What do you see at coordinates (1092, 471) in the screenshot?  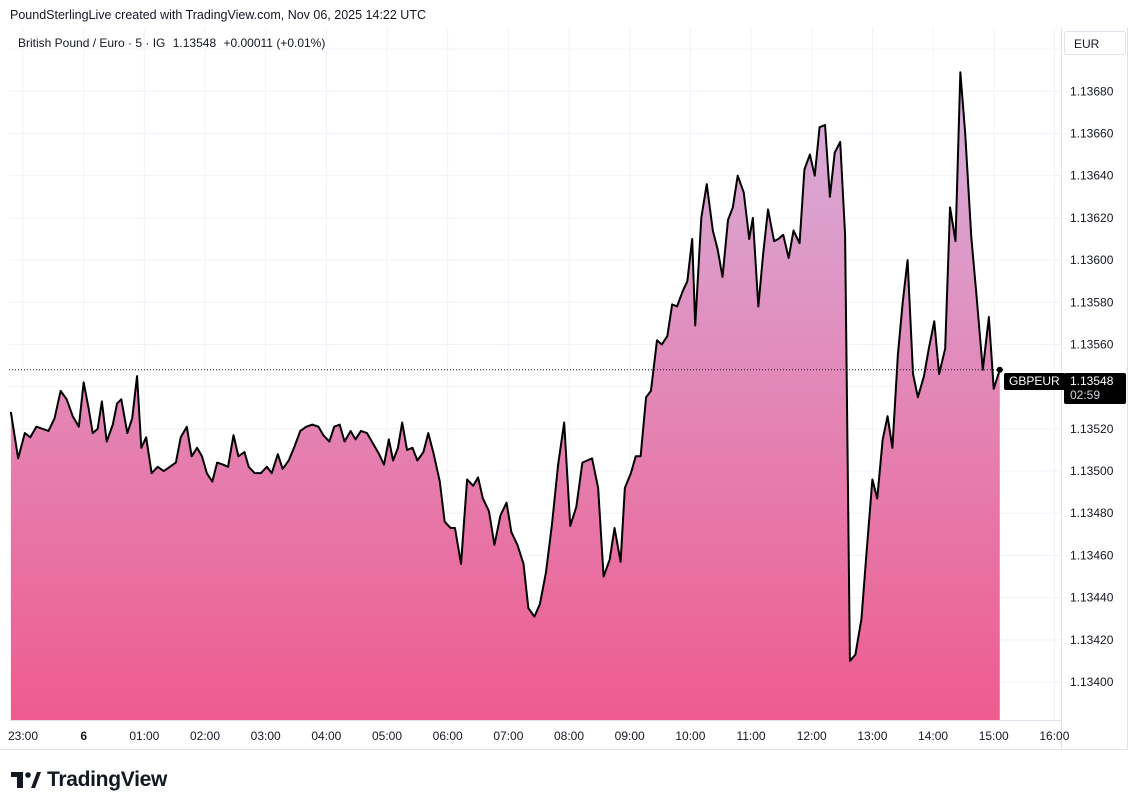 I see `y-tick-label: 1.13500` at bounding box center [1092, 471].